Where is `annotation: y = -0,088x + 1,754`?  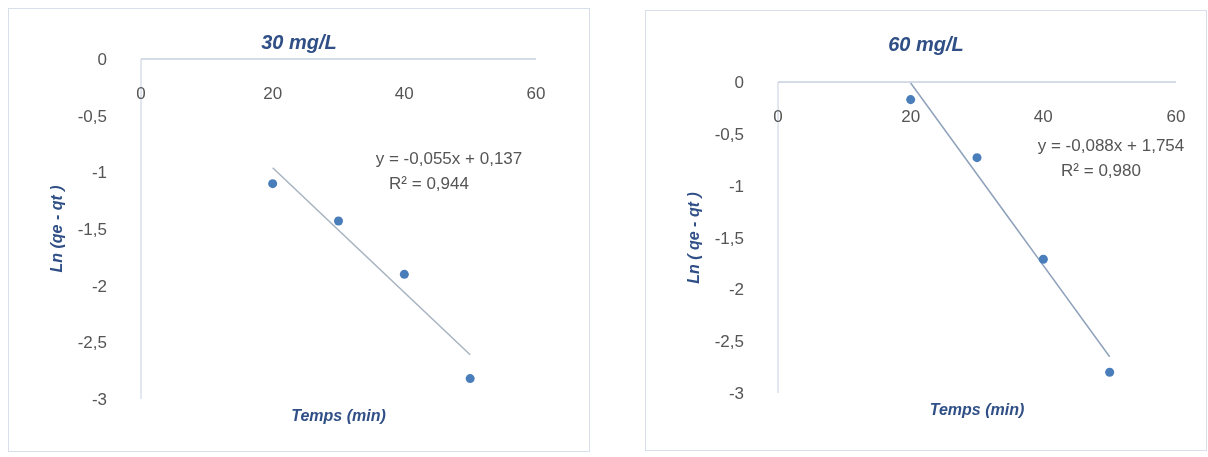
annotation: y = -0,088x + 1,754 is located at coordinates (1111, 146).